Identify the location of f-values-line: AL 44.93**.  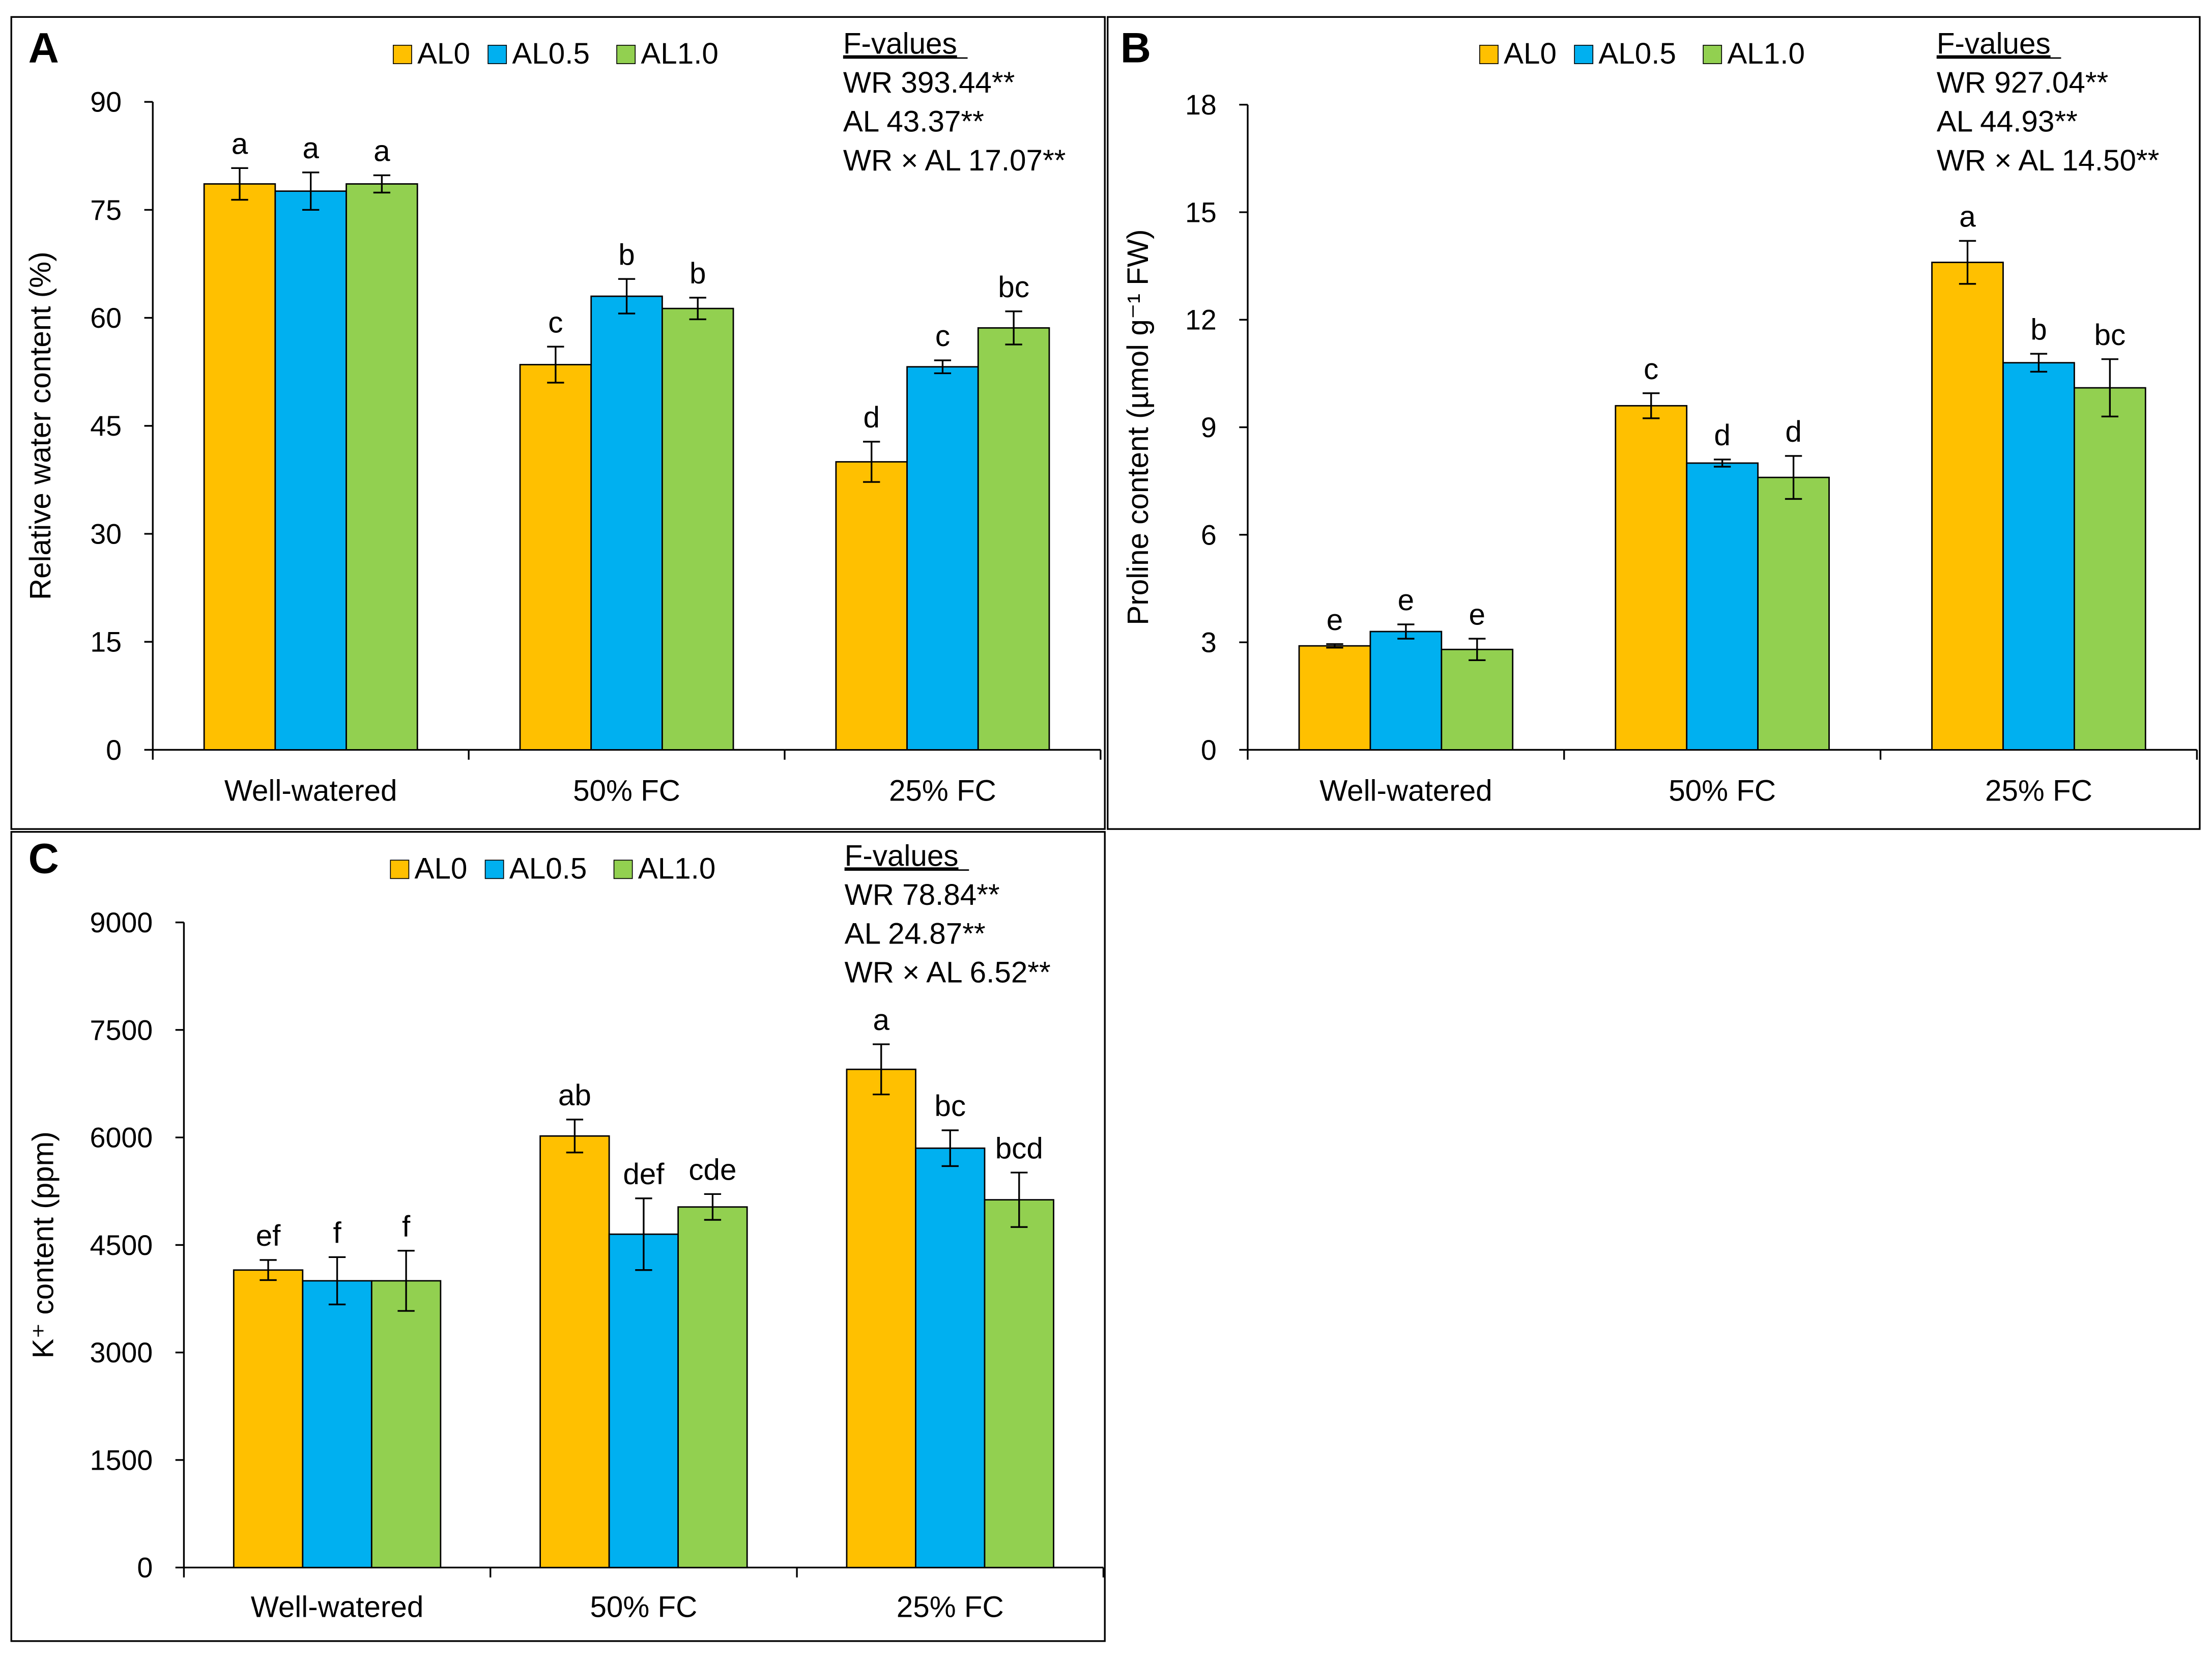
(2008, 121).